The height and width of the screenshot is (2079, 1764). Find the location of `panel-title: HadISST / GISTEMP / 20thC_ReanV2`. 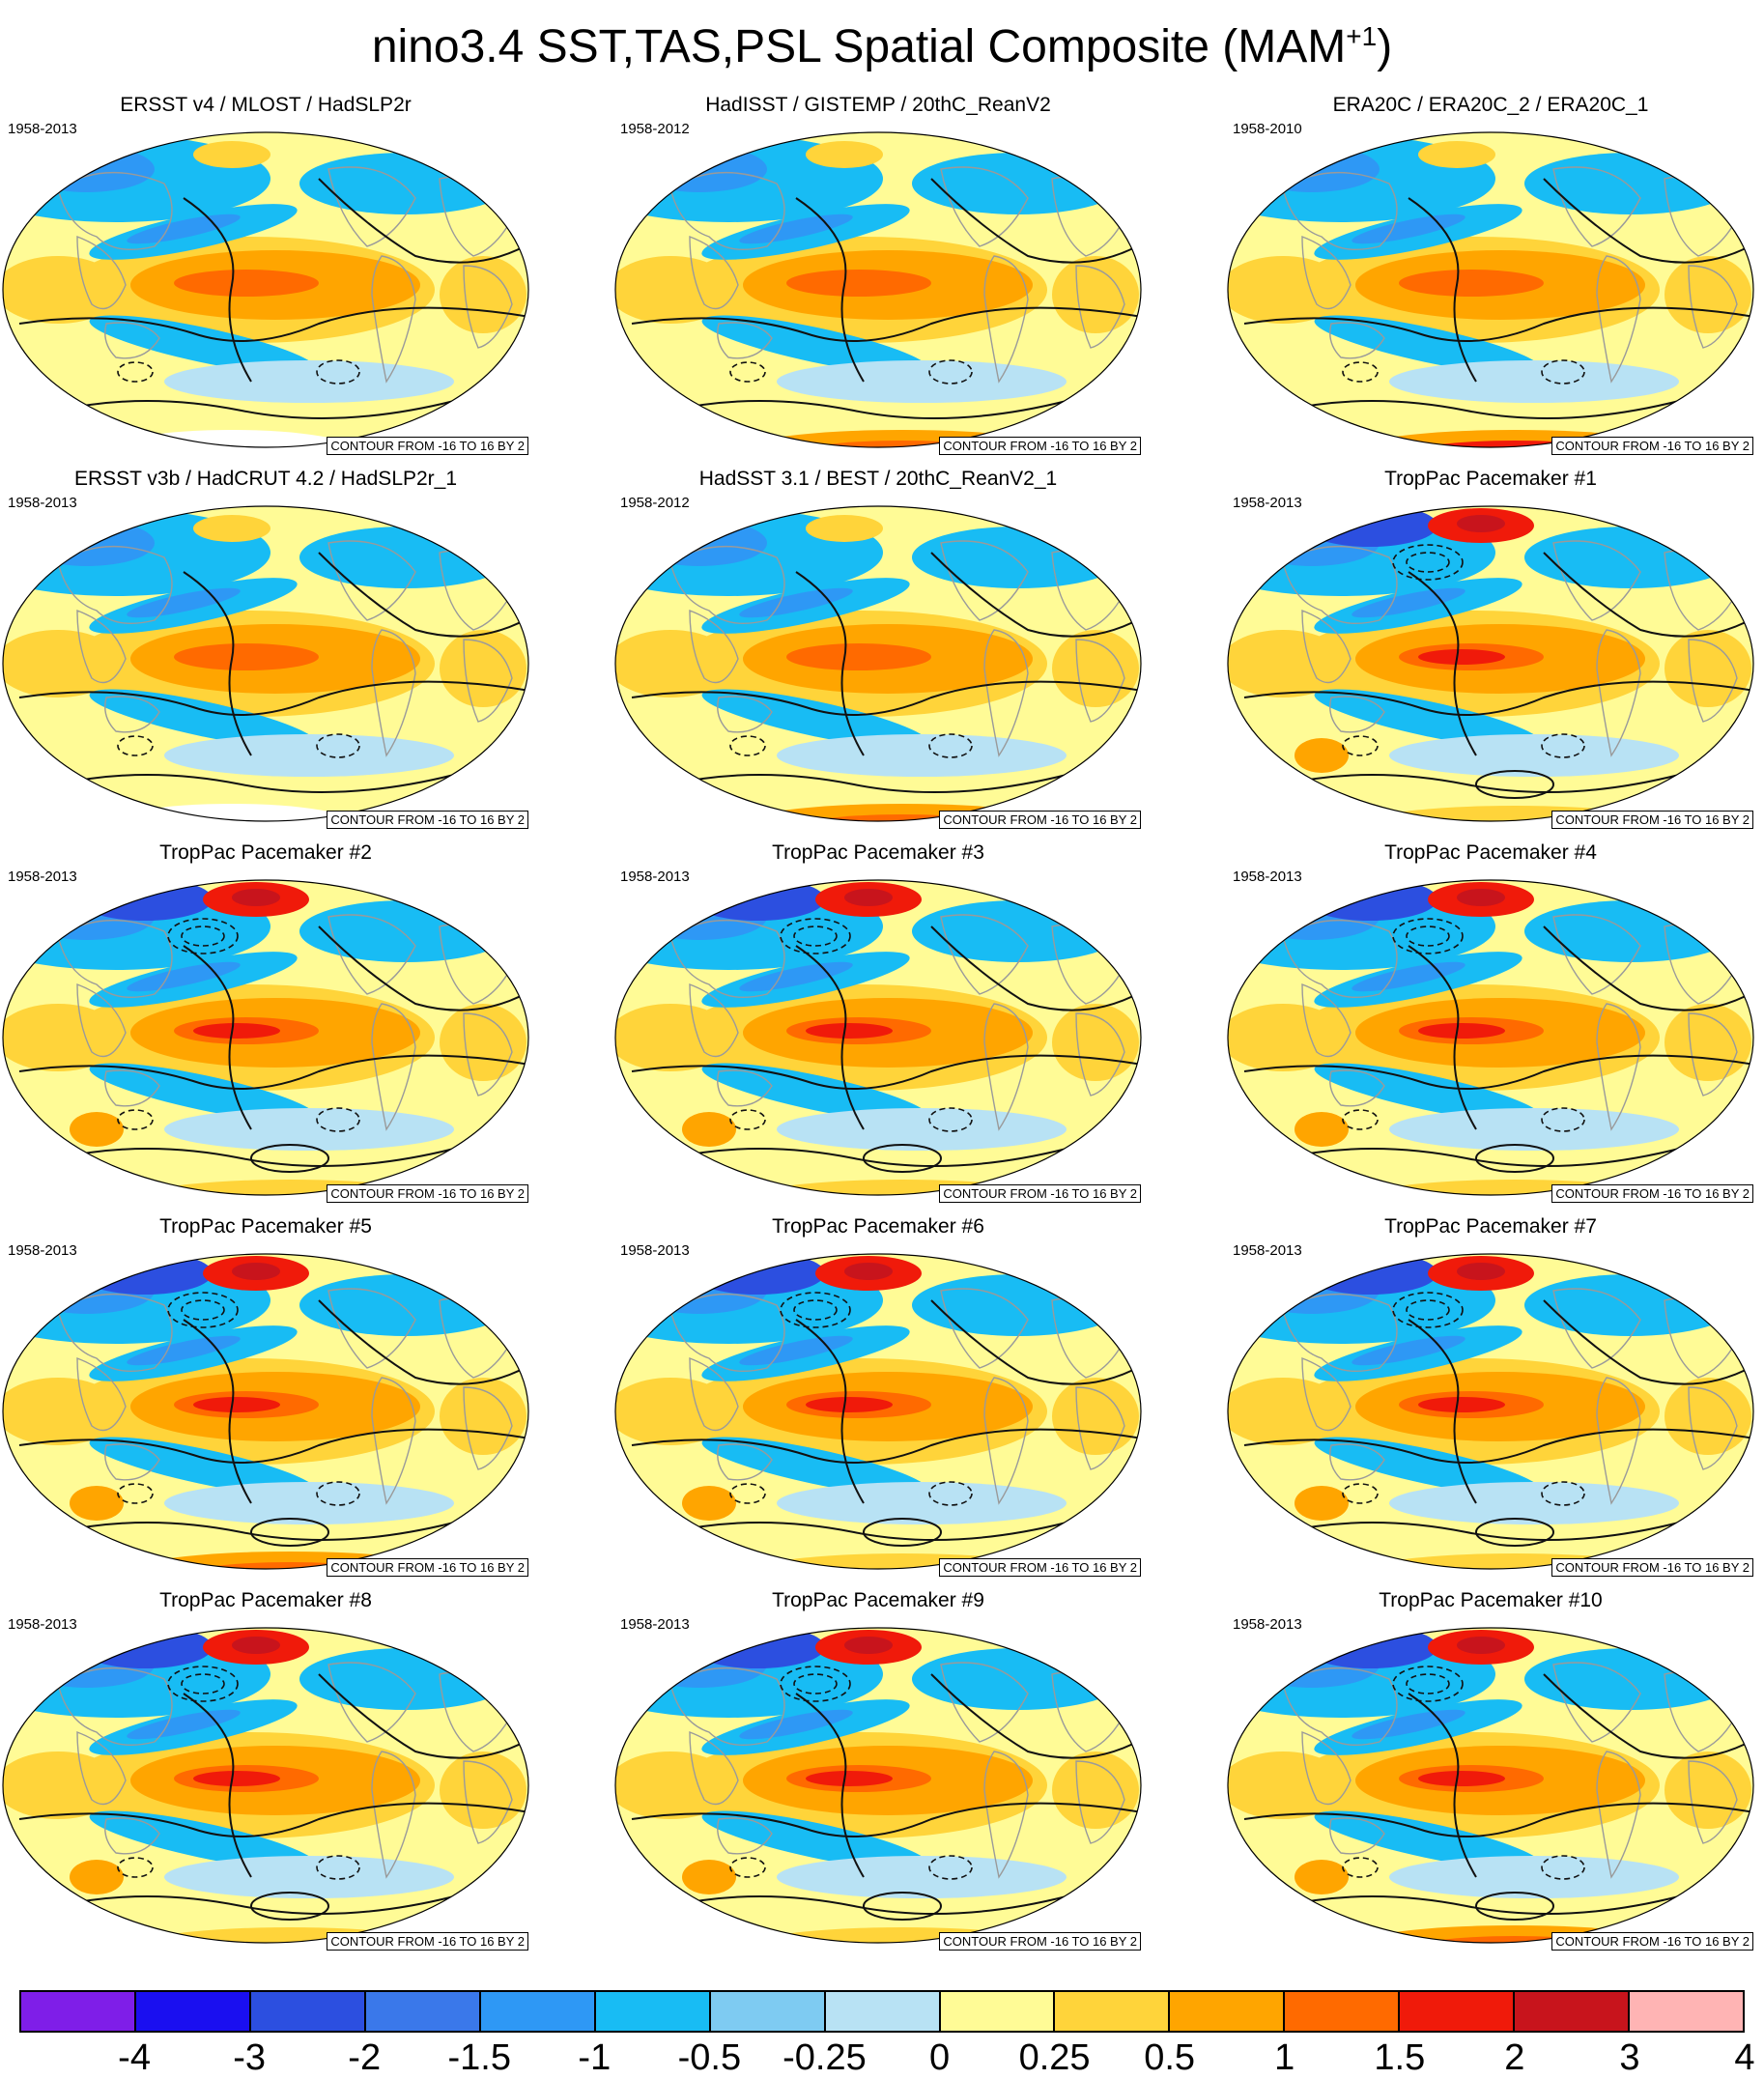

panel-title: HadISST / GISTEMP / 20thC_ReanV2 is located at coordinates (878, 105).